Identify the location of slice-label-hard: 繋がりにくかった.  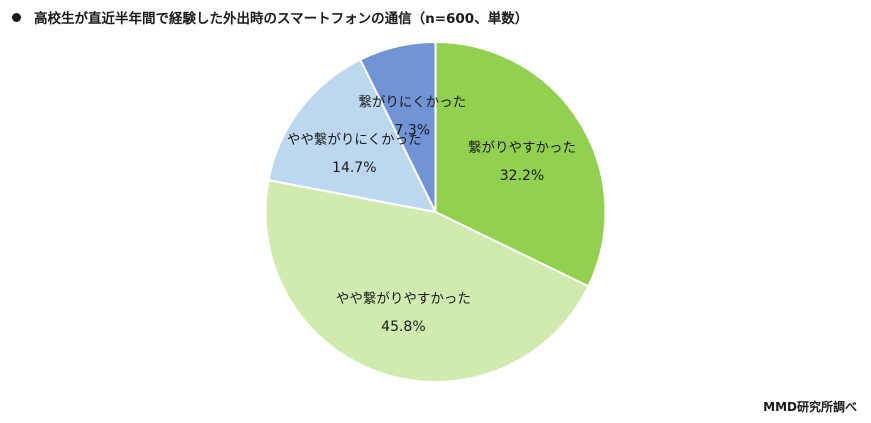
(412, 103).